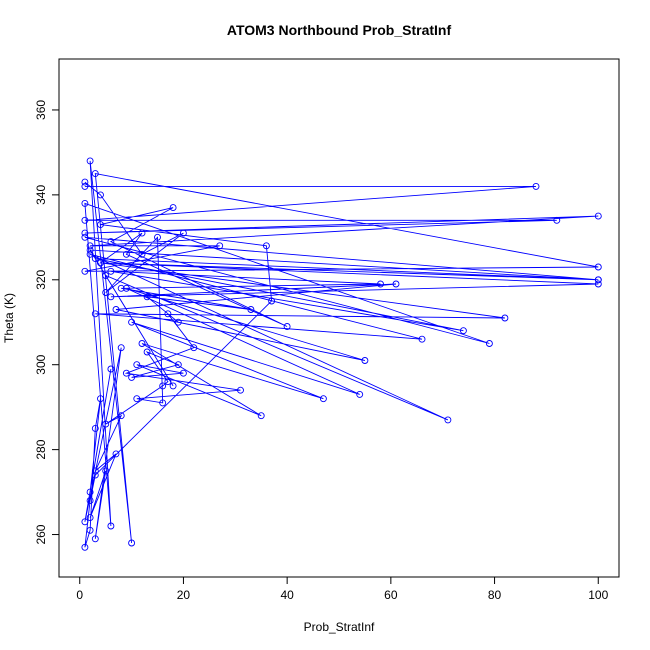  What do you see at coordinates (339, 627) in the screenshot?
I see `x-axis-label: Prob_StratInf` at bounding box center [339, 627].